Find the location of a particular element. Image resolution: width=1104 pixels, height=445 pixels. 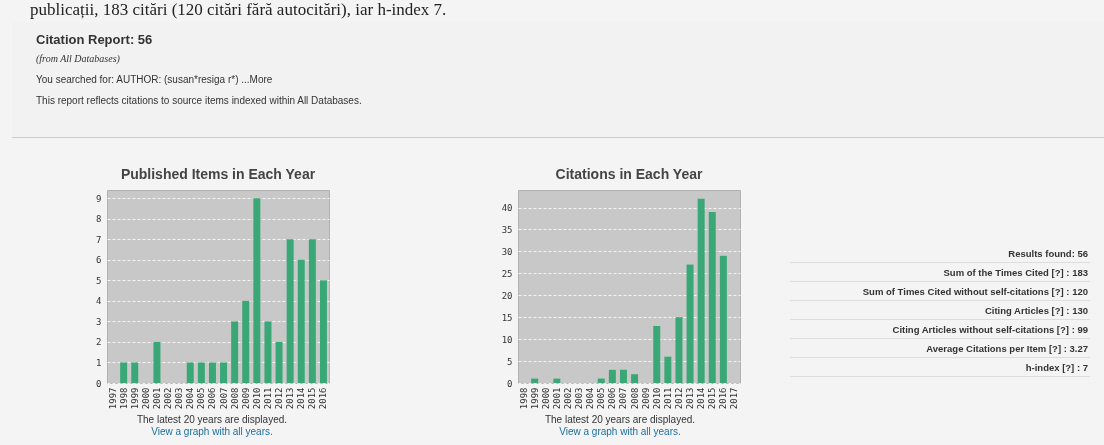

x-tick-label: 2015 is located at coordinates (711, 398).